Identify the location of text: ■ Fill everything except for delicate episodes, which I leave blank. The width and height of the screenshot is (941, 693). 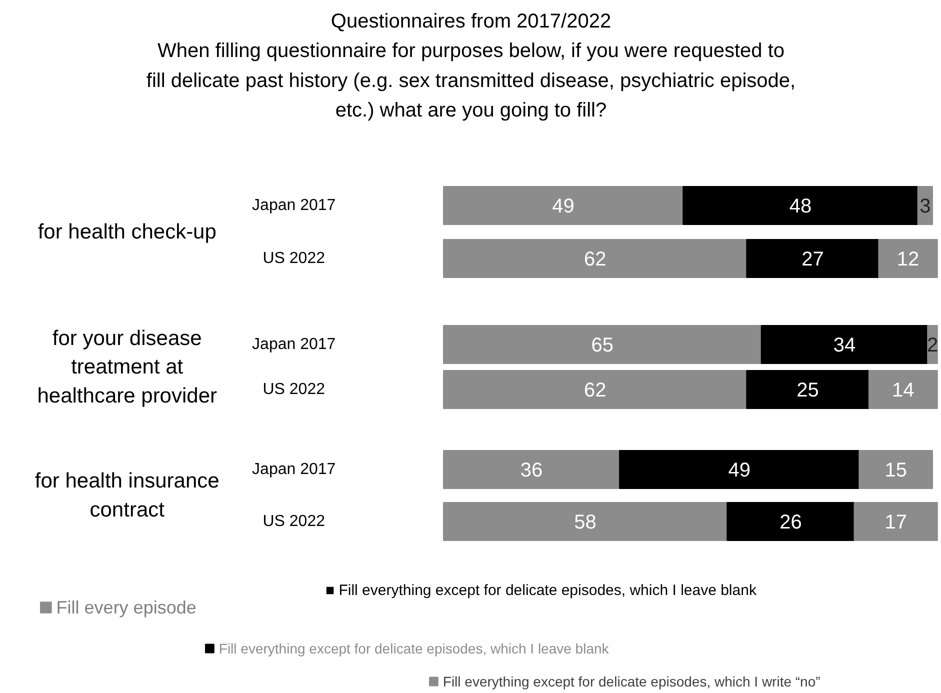
(541, 590).